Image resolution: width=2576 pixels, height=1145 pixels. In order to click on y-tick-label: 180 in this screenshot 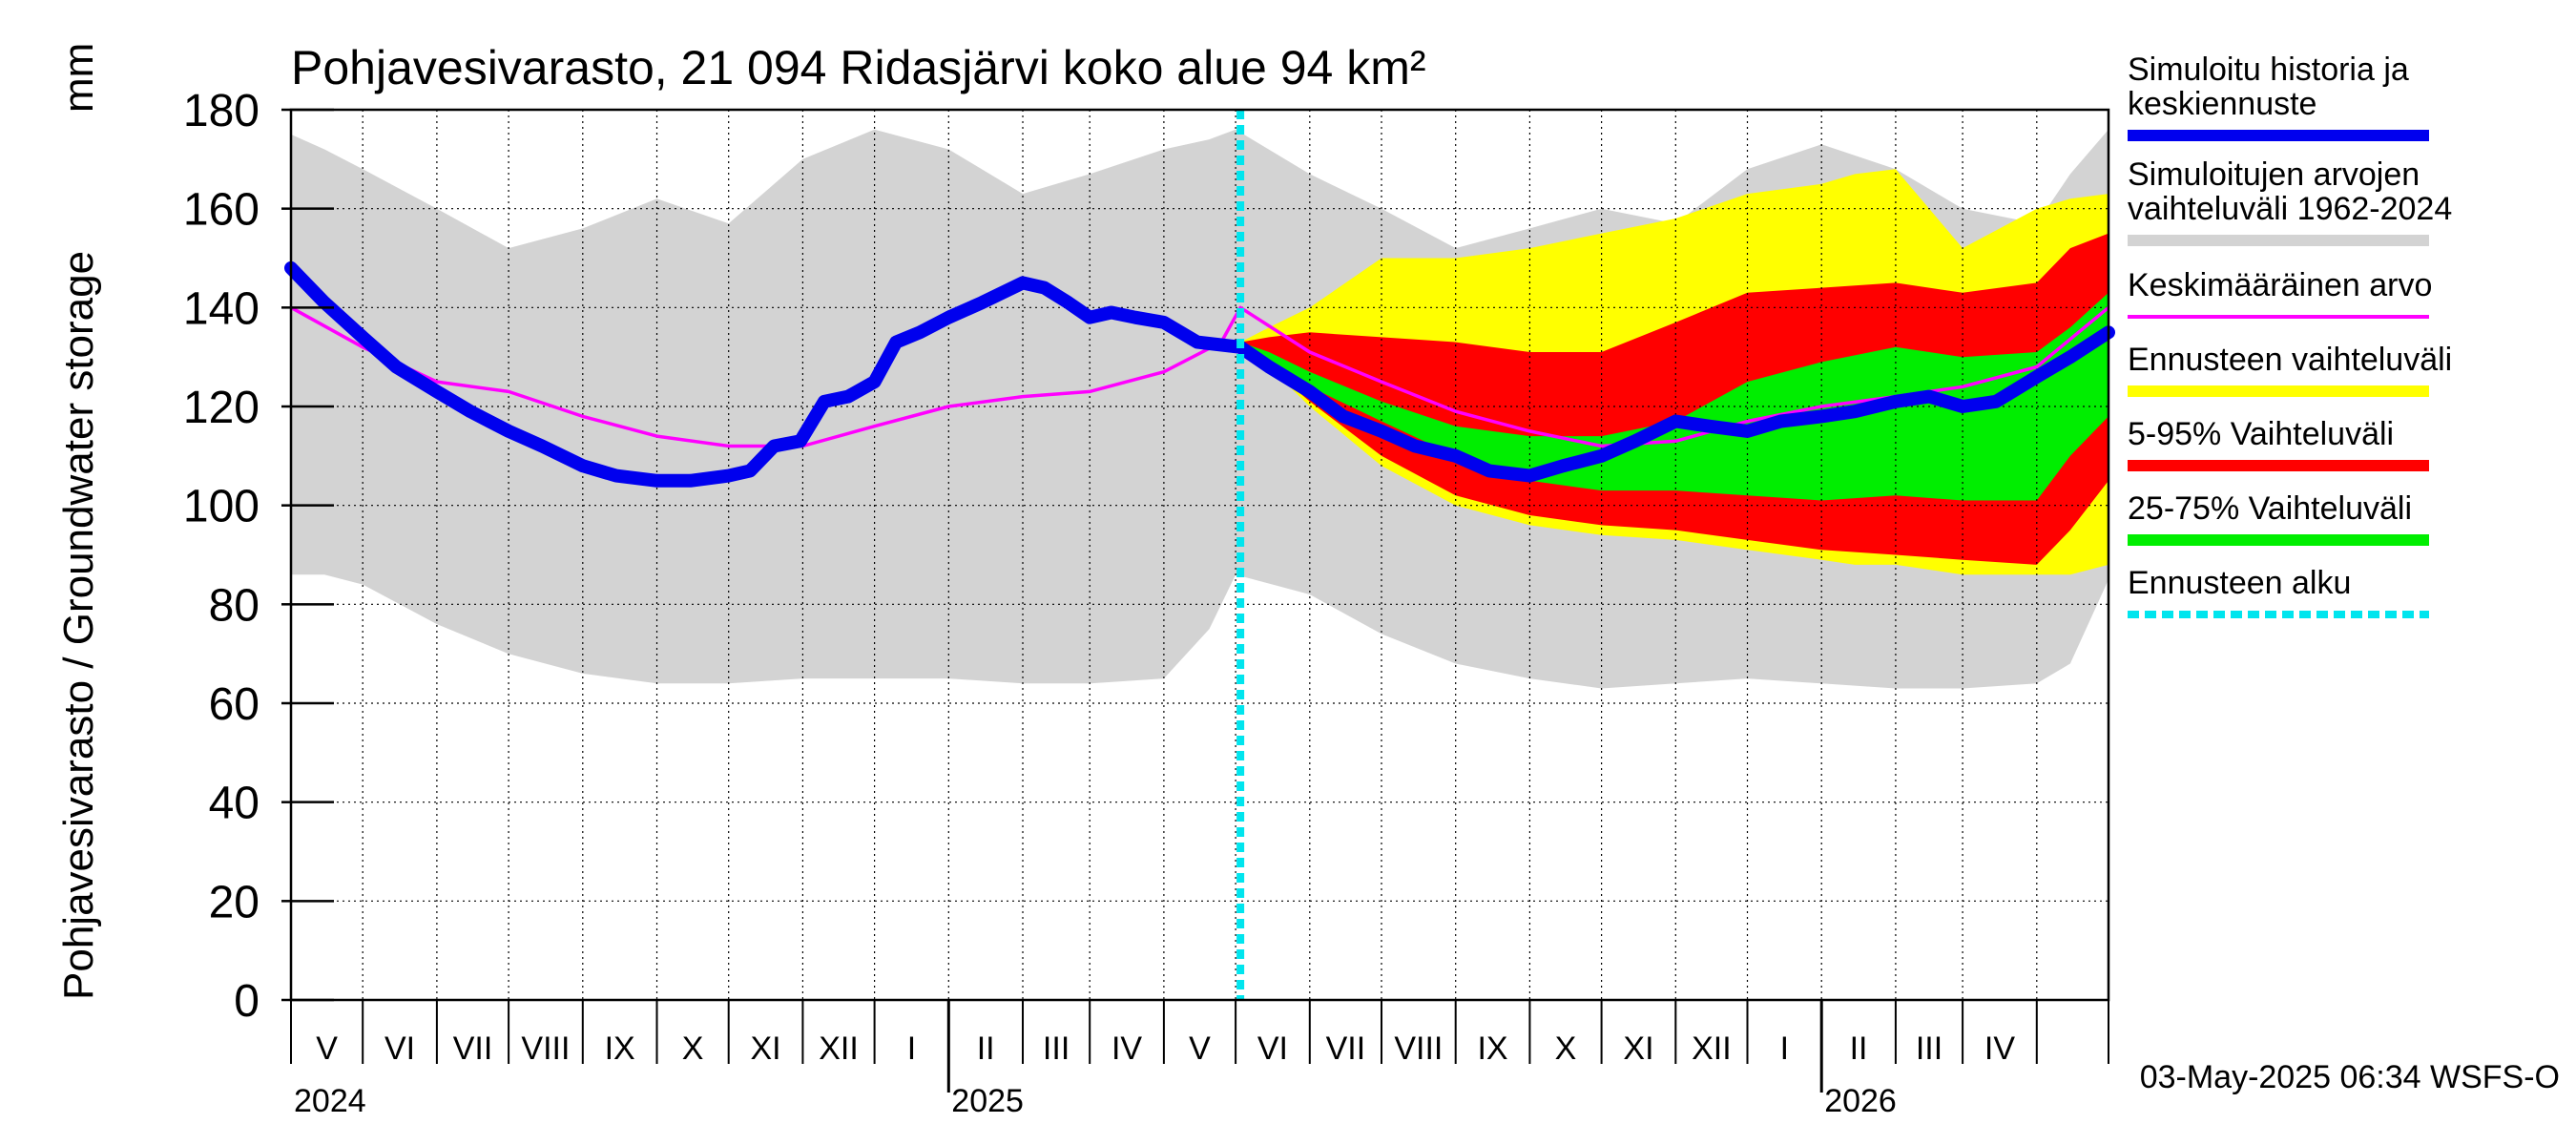, I will do `click(221, 111)`.